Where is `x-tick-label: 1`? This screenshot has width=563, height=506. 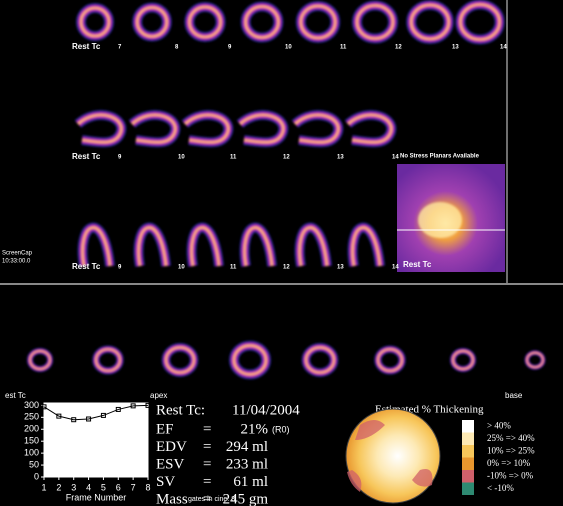 x-tick-label: 1 is located at coordinates (43, 487).